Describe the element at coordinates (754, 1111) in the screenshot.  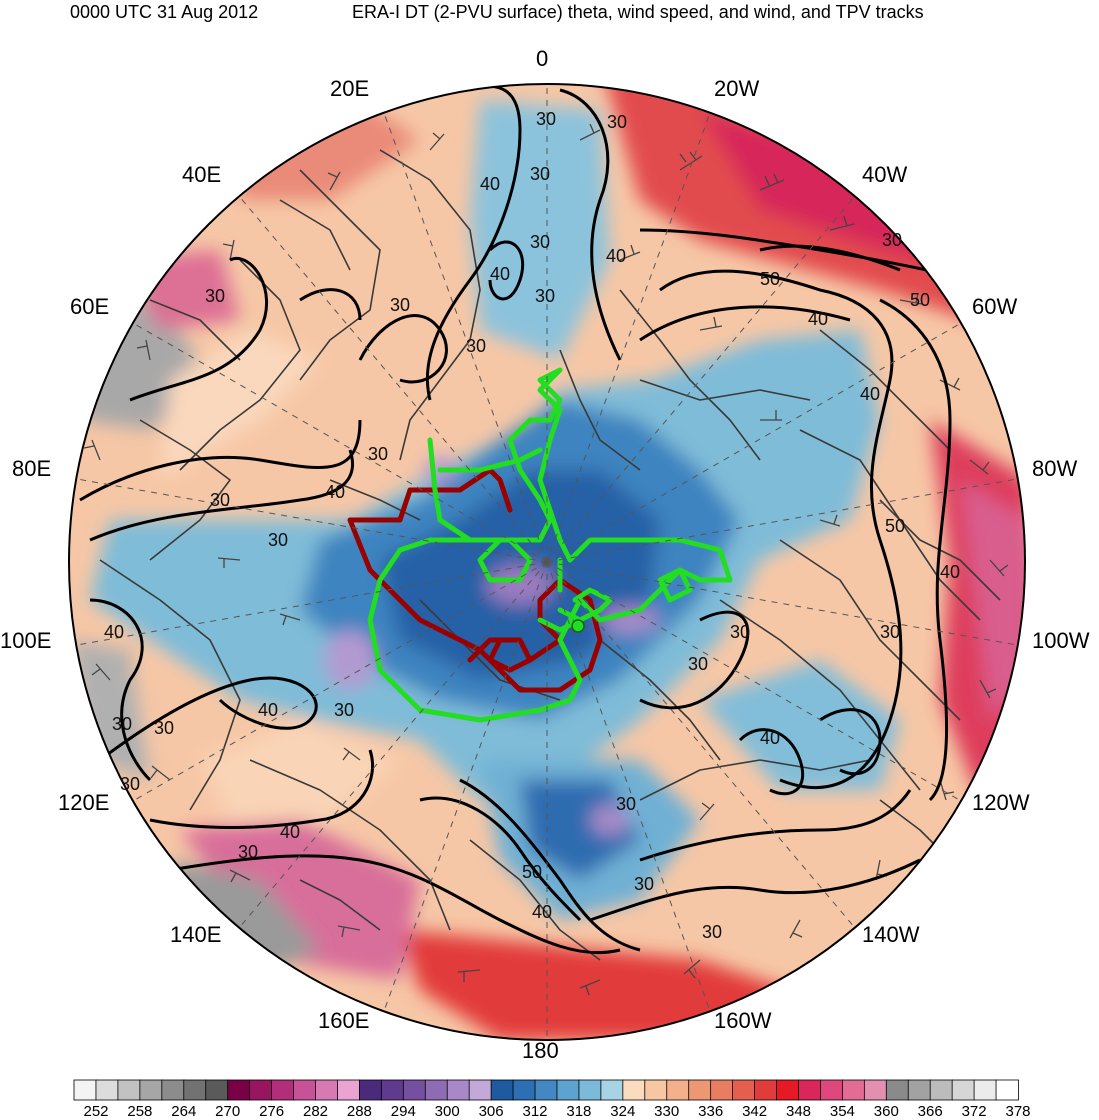
I see `colorbar-tick-label: 342` at that location.